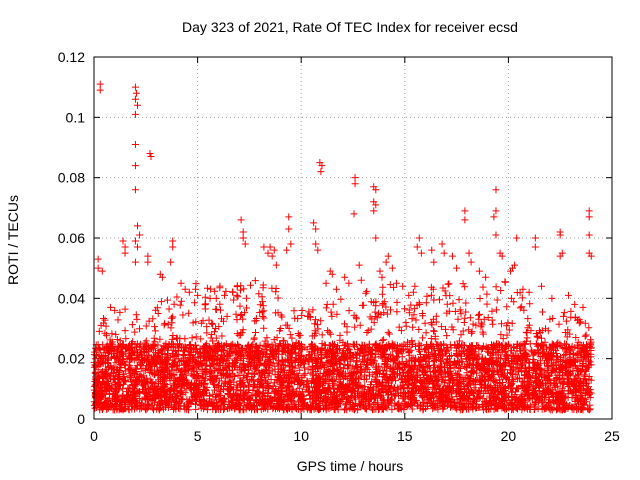 The height and width of the screenshot is (480, 640). What do you see at coordinates (71, 359) in the screenshot?
I see `y-tick-label: 0.02` at bounding box center [71, 359].